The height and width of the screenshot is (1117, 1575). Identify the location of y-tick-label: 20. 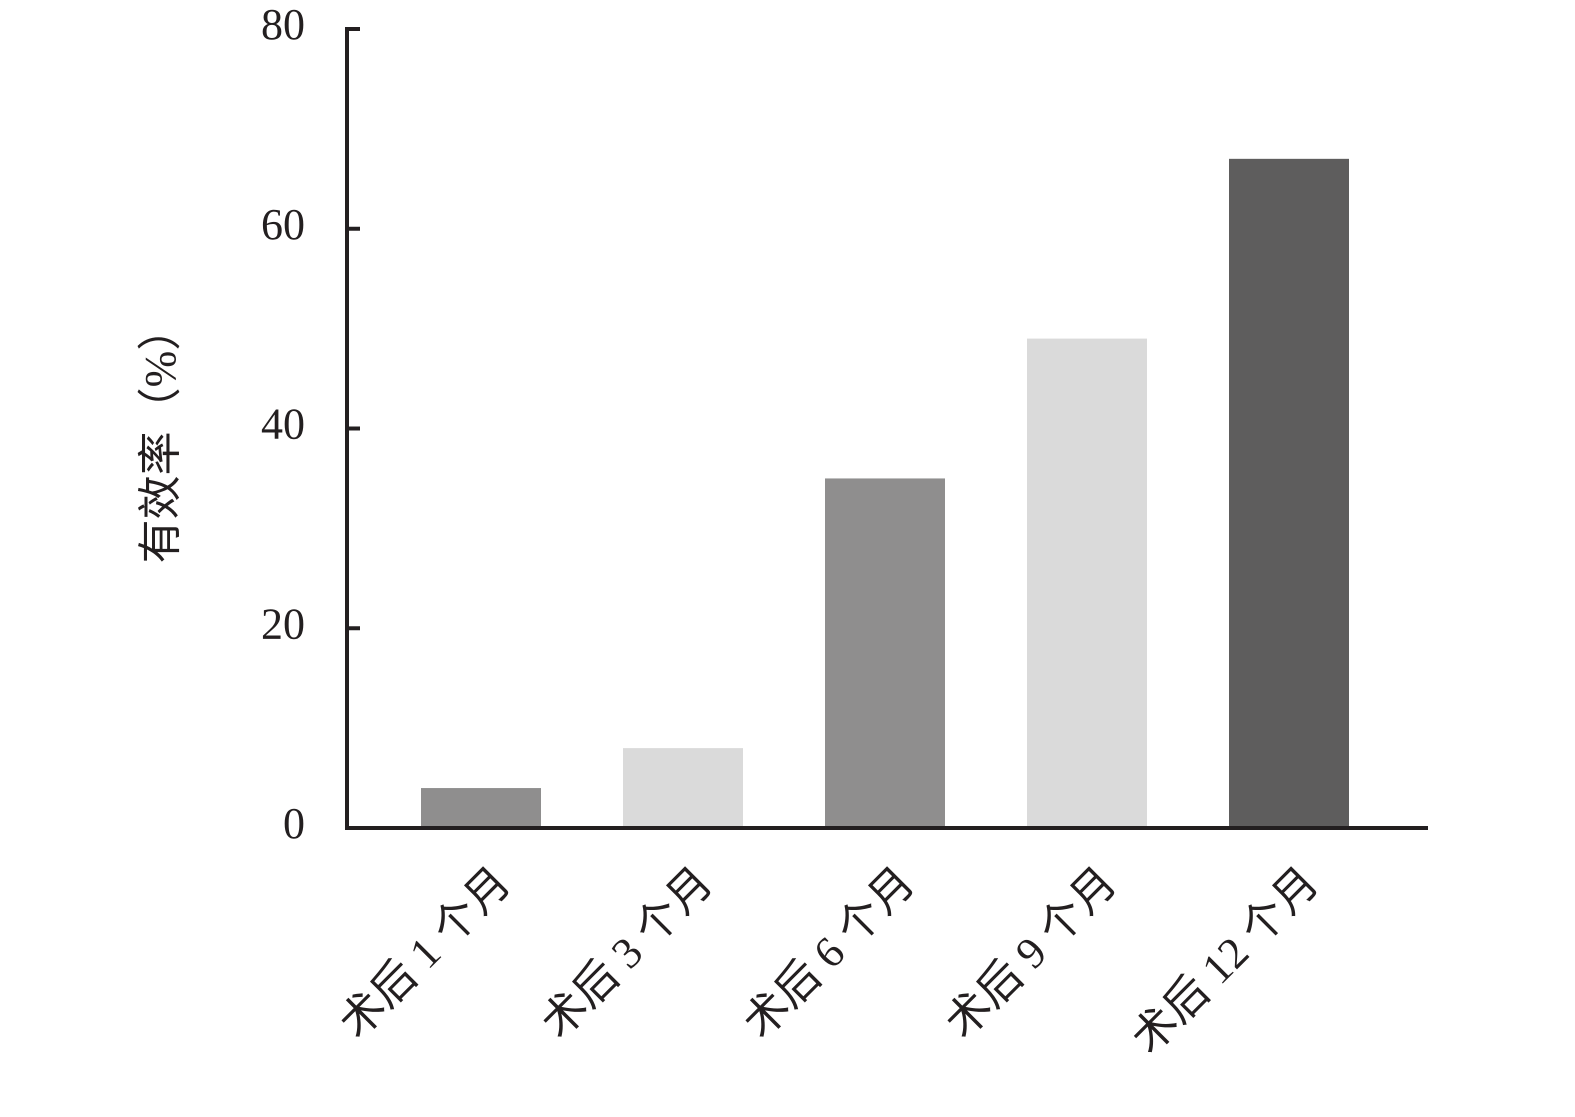
(283, 623).